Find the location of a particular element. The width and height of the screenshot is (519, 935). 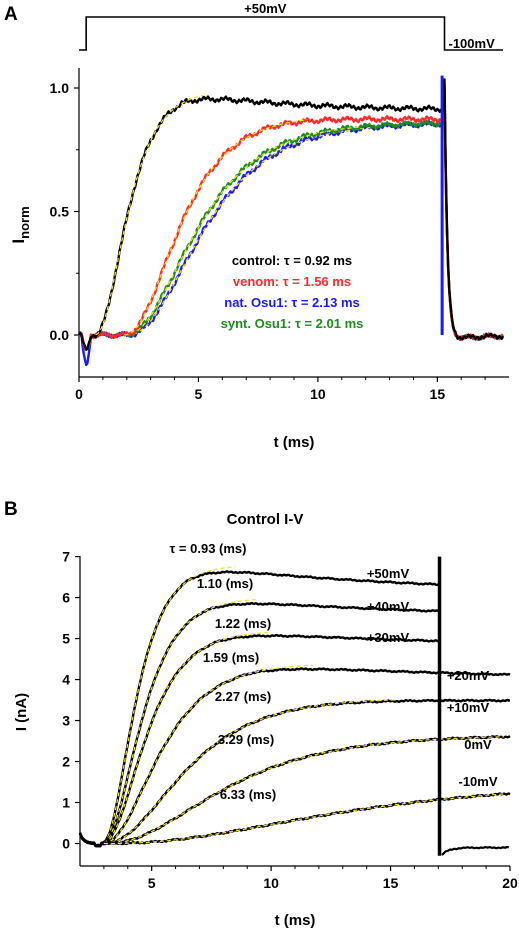

panel-b-x-tick-label: 10 is located at coordinates (271, 883).